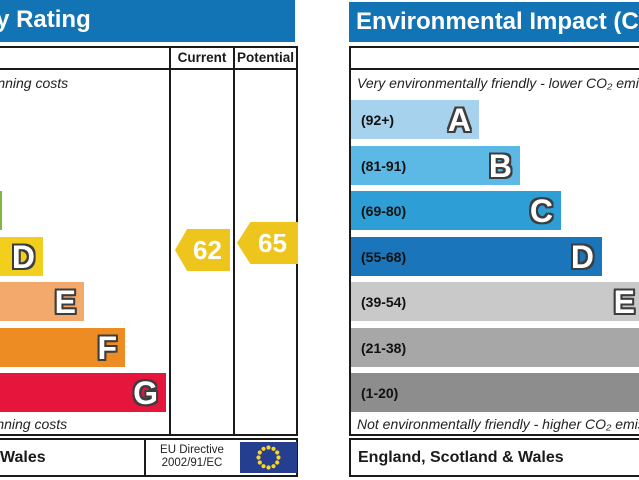  What do you see at coordinates (541, 210) in the screenshot?
I see `band-letter: C` at bounding box center [541, 210].